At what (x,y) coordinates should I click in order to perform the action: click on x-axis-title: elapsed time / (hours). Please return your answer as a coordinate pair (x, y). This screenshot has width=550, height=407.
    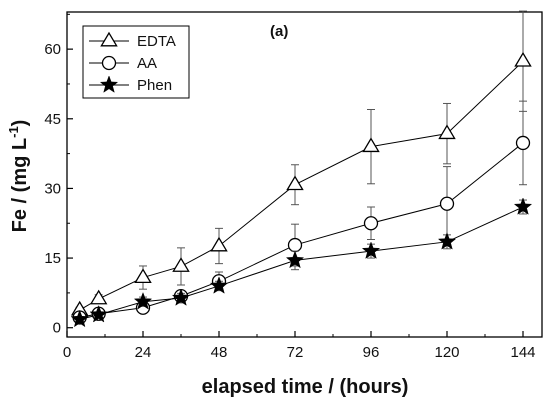
    Looking at the image, I should click on (305, 387).